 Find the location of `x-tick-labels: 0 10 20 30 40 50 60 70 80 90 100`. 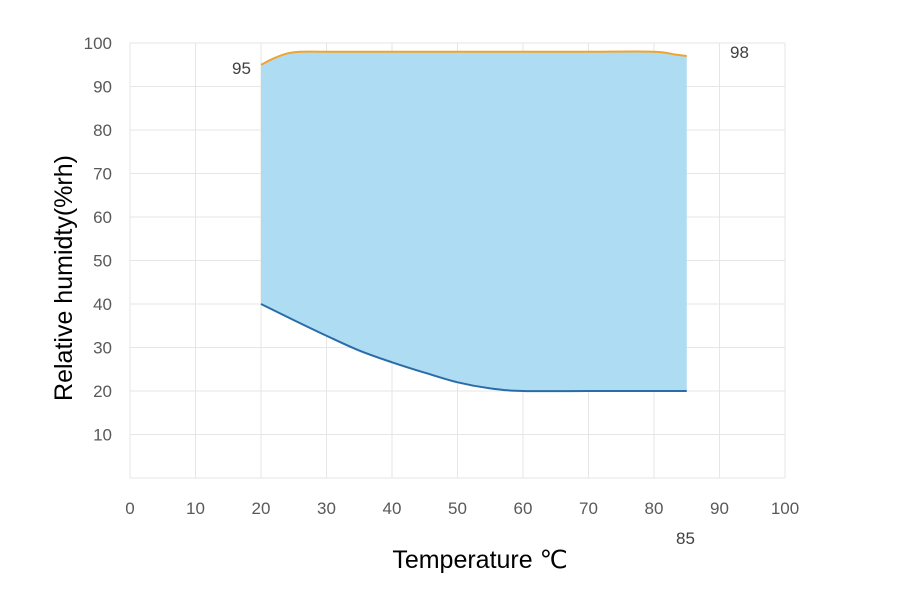

x-tick-labels: 0 10 20 30 40 50 60 70 80 90 100 is located at coordinates (462, 508).